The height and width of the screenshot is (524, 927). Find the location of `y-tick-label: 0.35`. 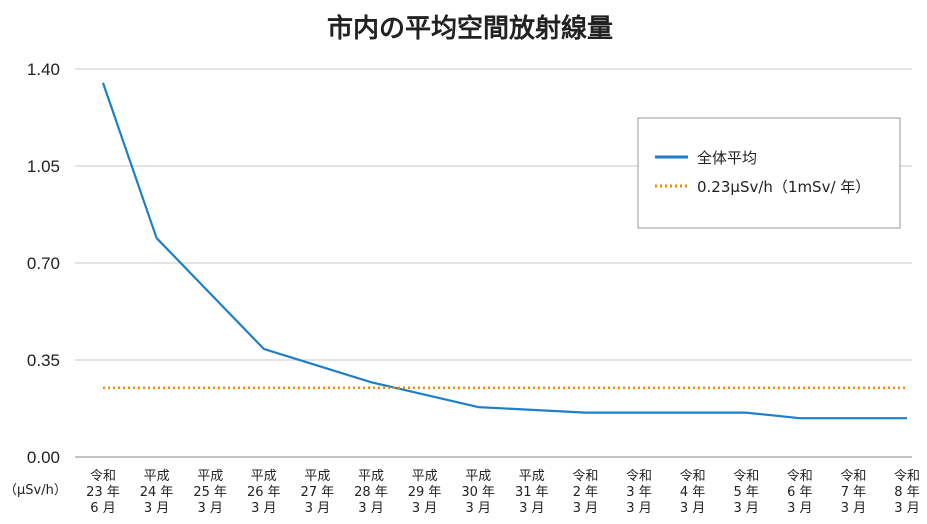

y-tick-label: 0.35 is located at coordinates (43, 360).